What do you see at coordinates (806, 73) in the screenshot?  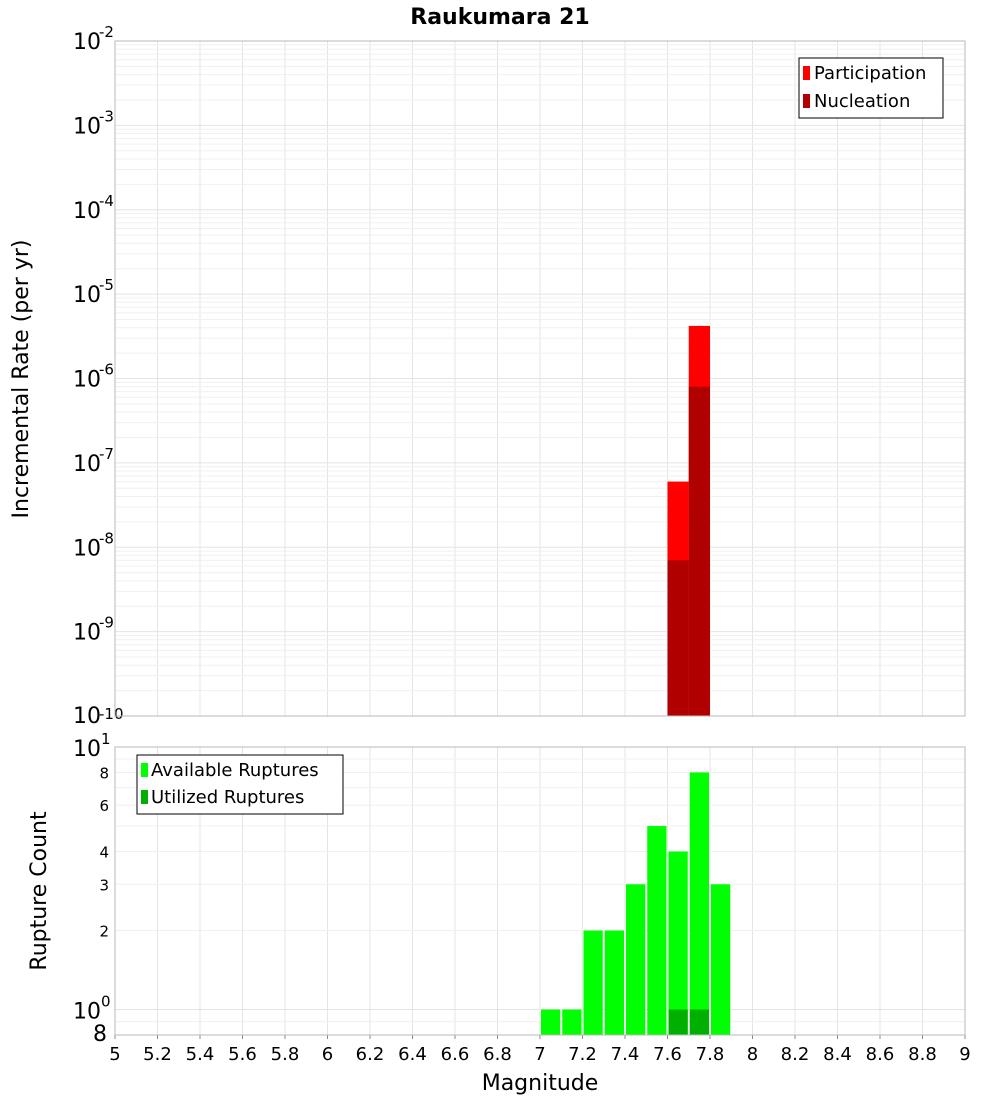 I see `participation-legend-swatch` at bounding box center [806, 73].